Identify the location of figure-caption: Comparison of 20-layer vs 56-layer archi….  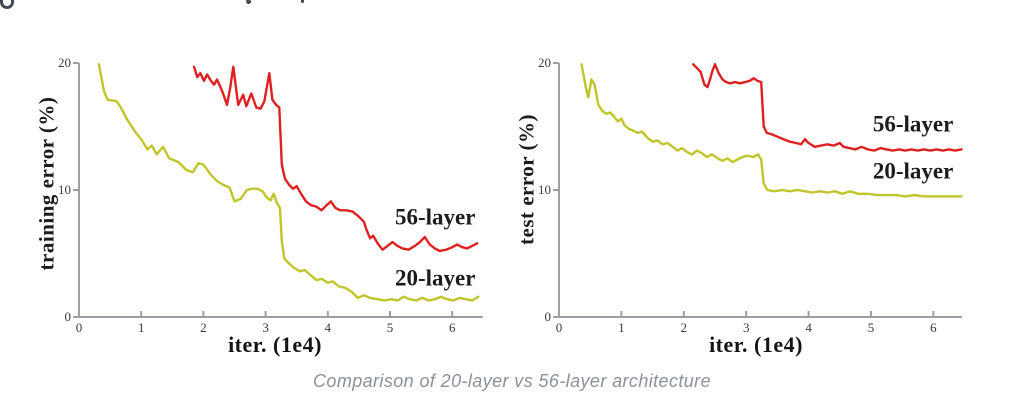
(512, 381).